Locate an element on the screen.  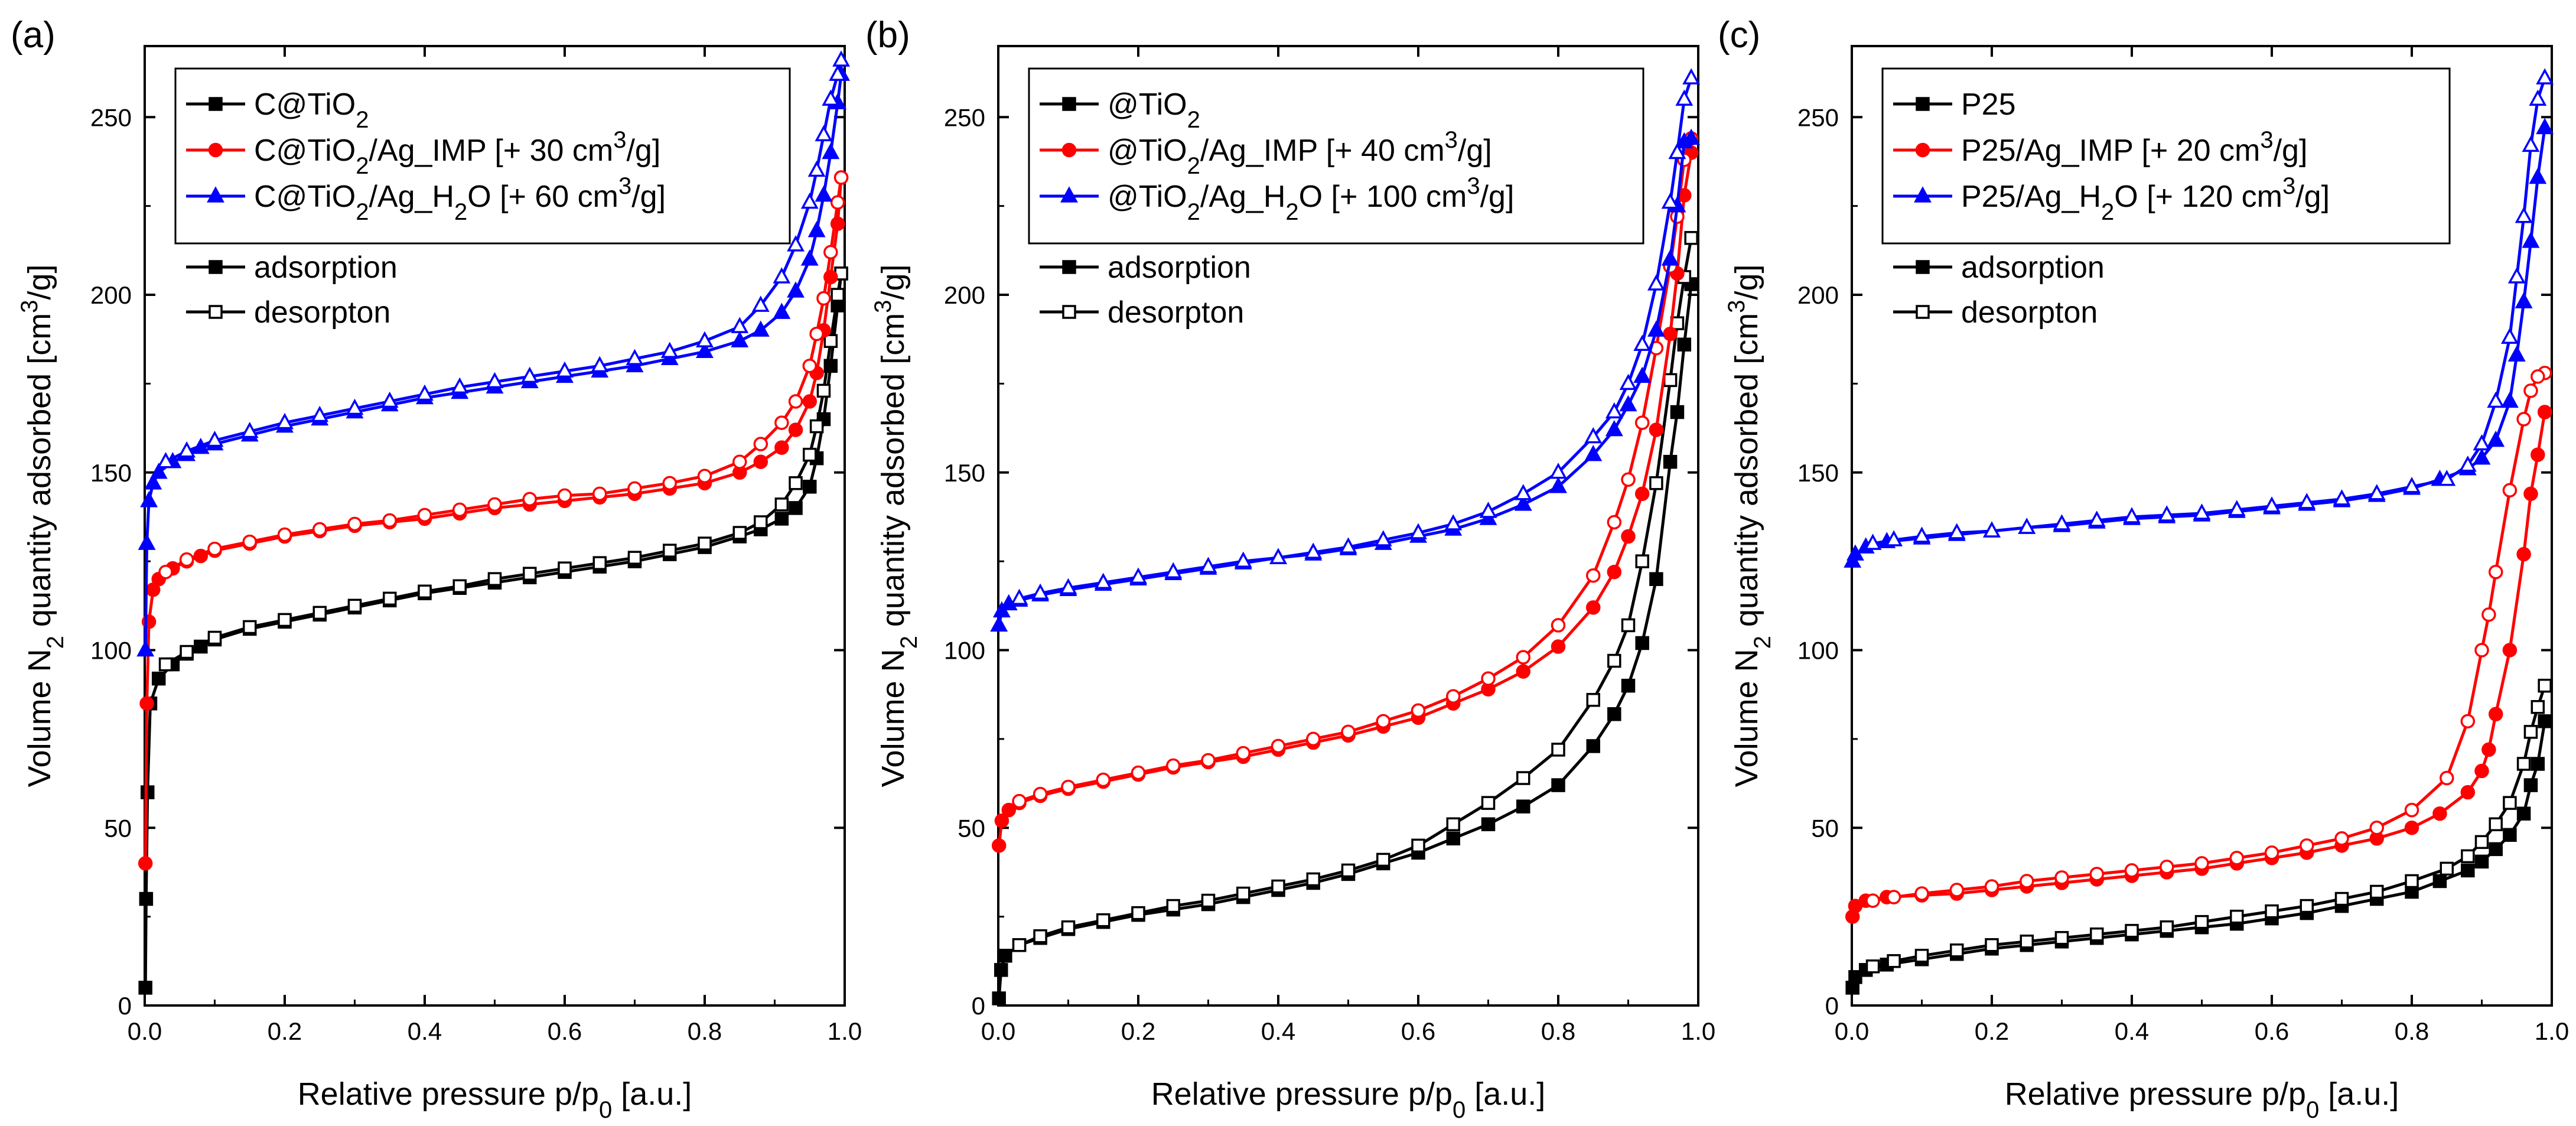
y-tick-label: 100 is located at coordinates (111, 651).